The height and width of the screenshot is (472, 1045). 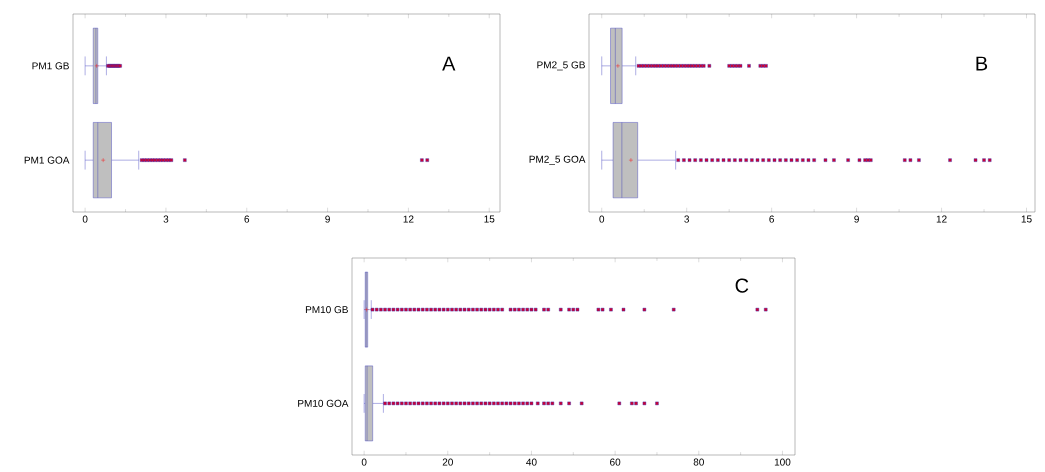 What do you see at coordinates (742, 285) in the screenshot?
I see `text: C` at bounding box center [742, 285].